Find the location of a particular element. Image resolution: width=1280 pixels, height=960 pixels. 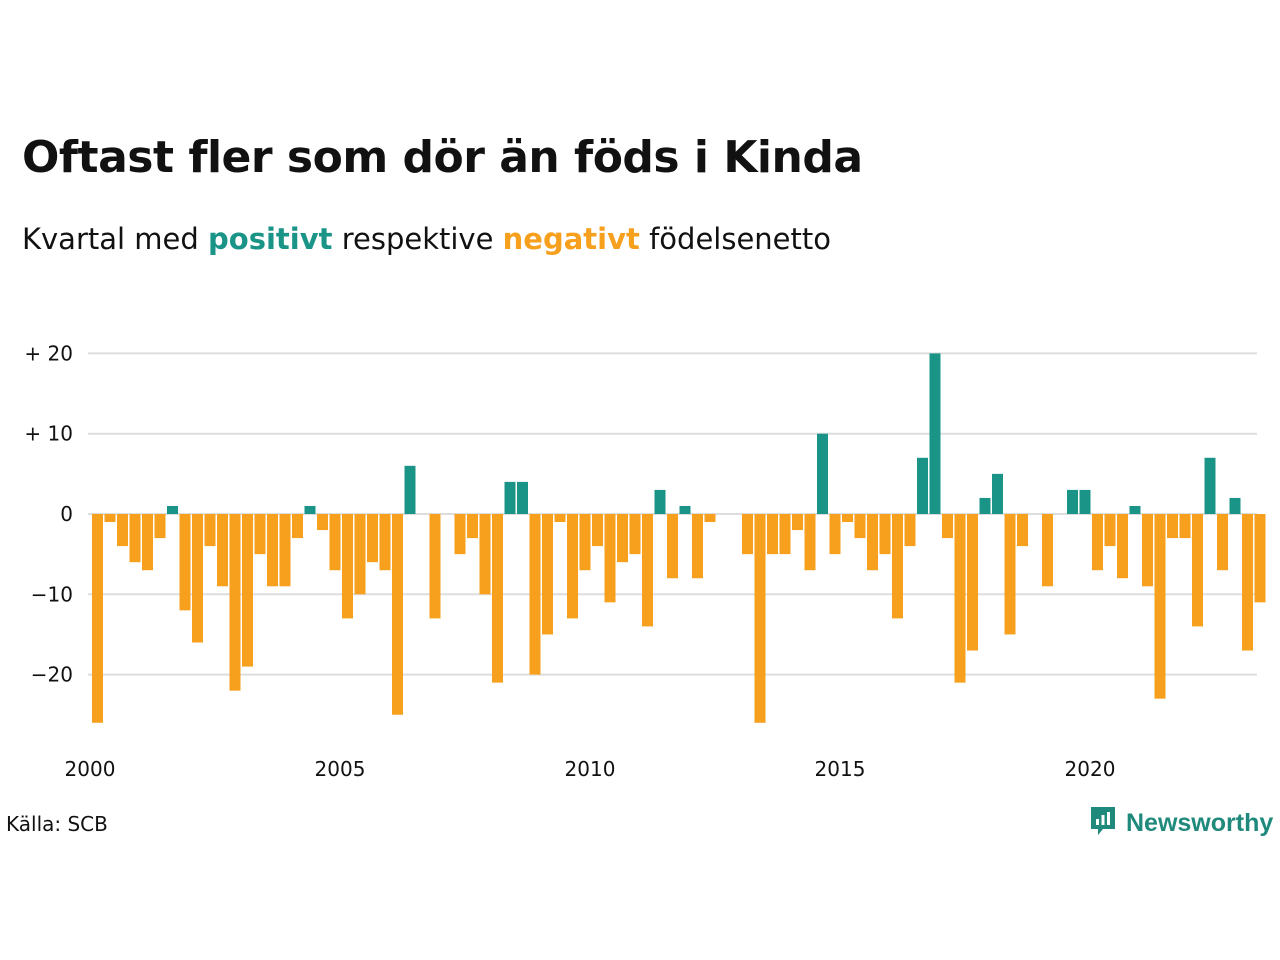

y-tick-label: 0 is located at coordinates (66, 514).